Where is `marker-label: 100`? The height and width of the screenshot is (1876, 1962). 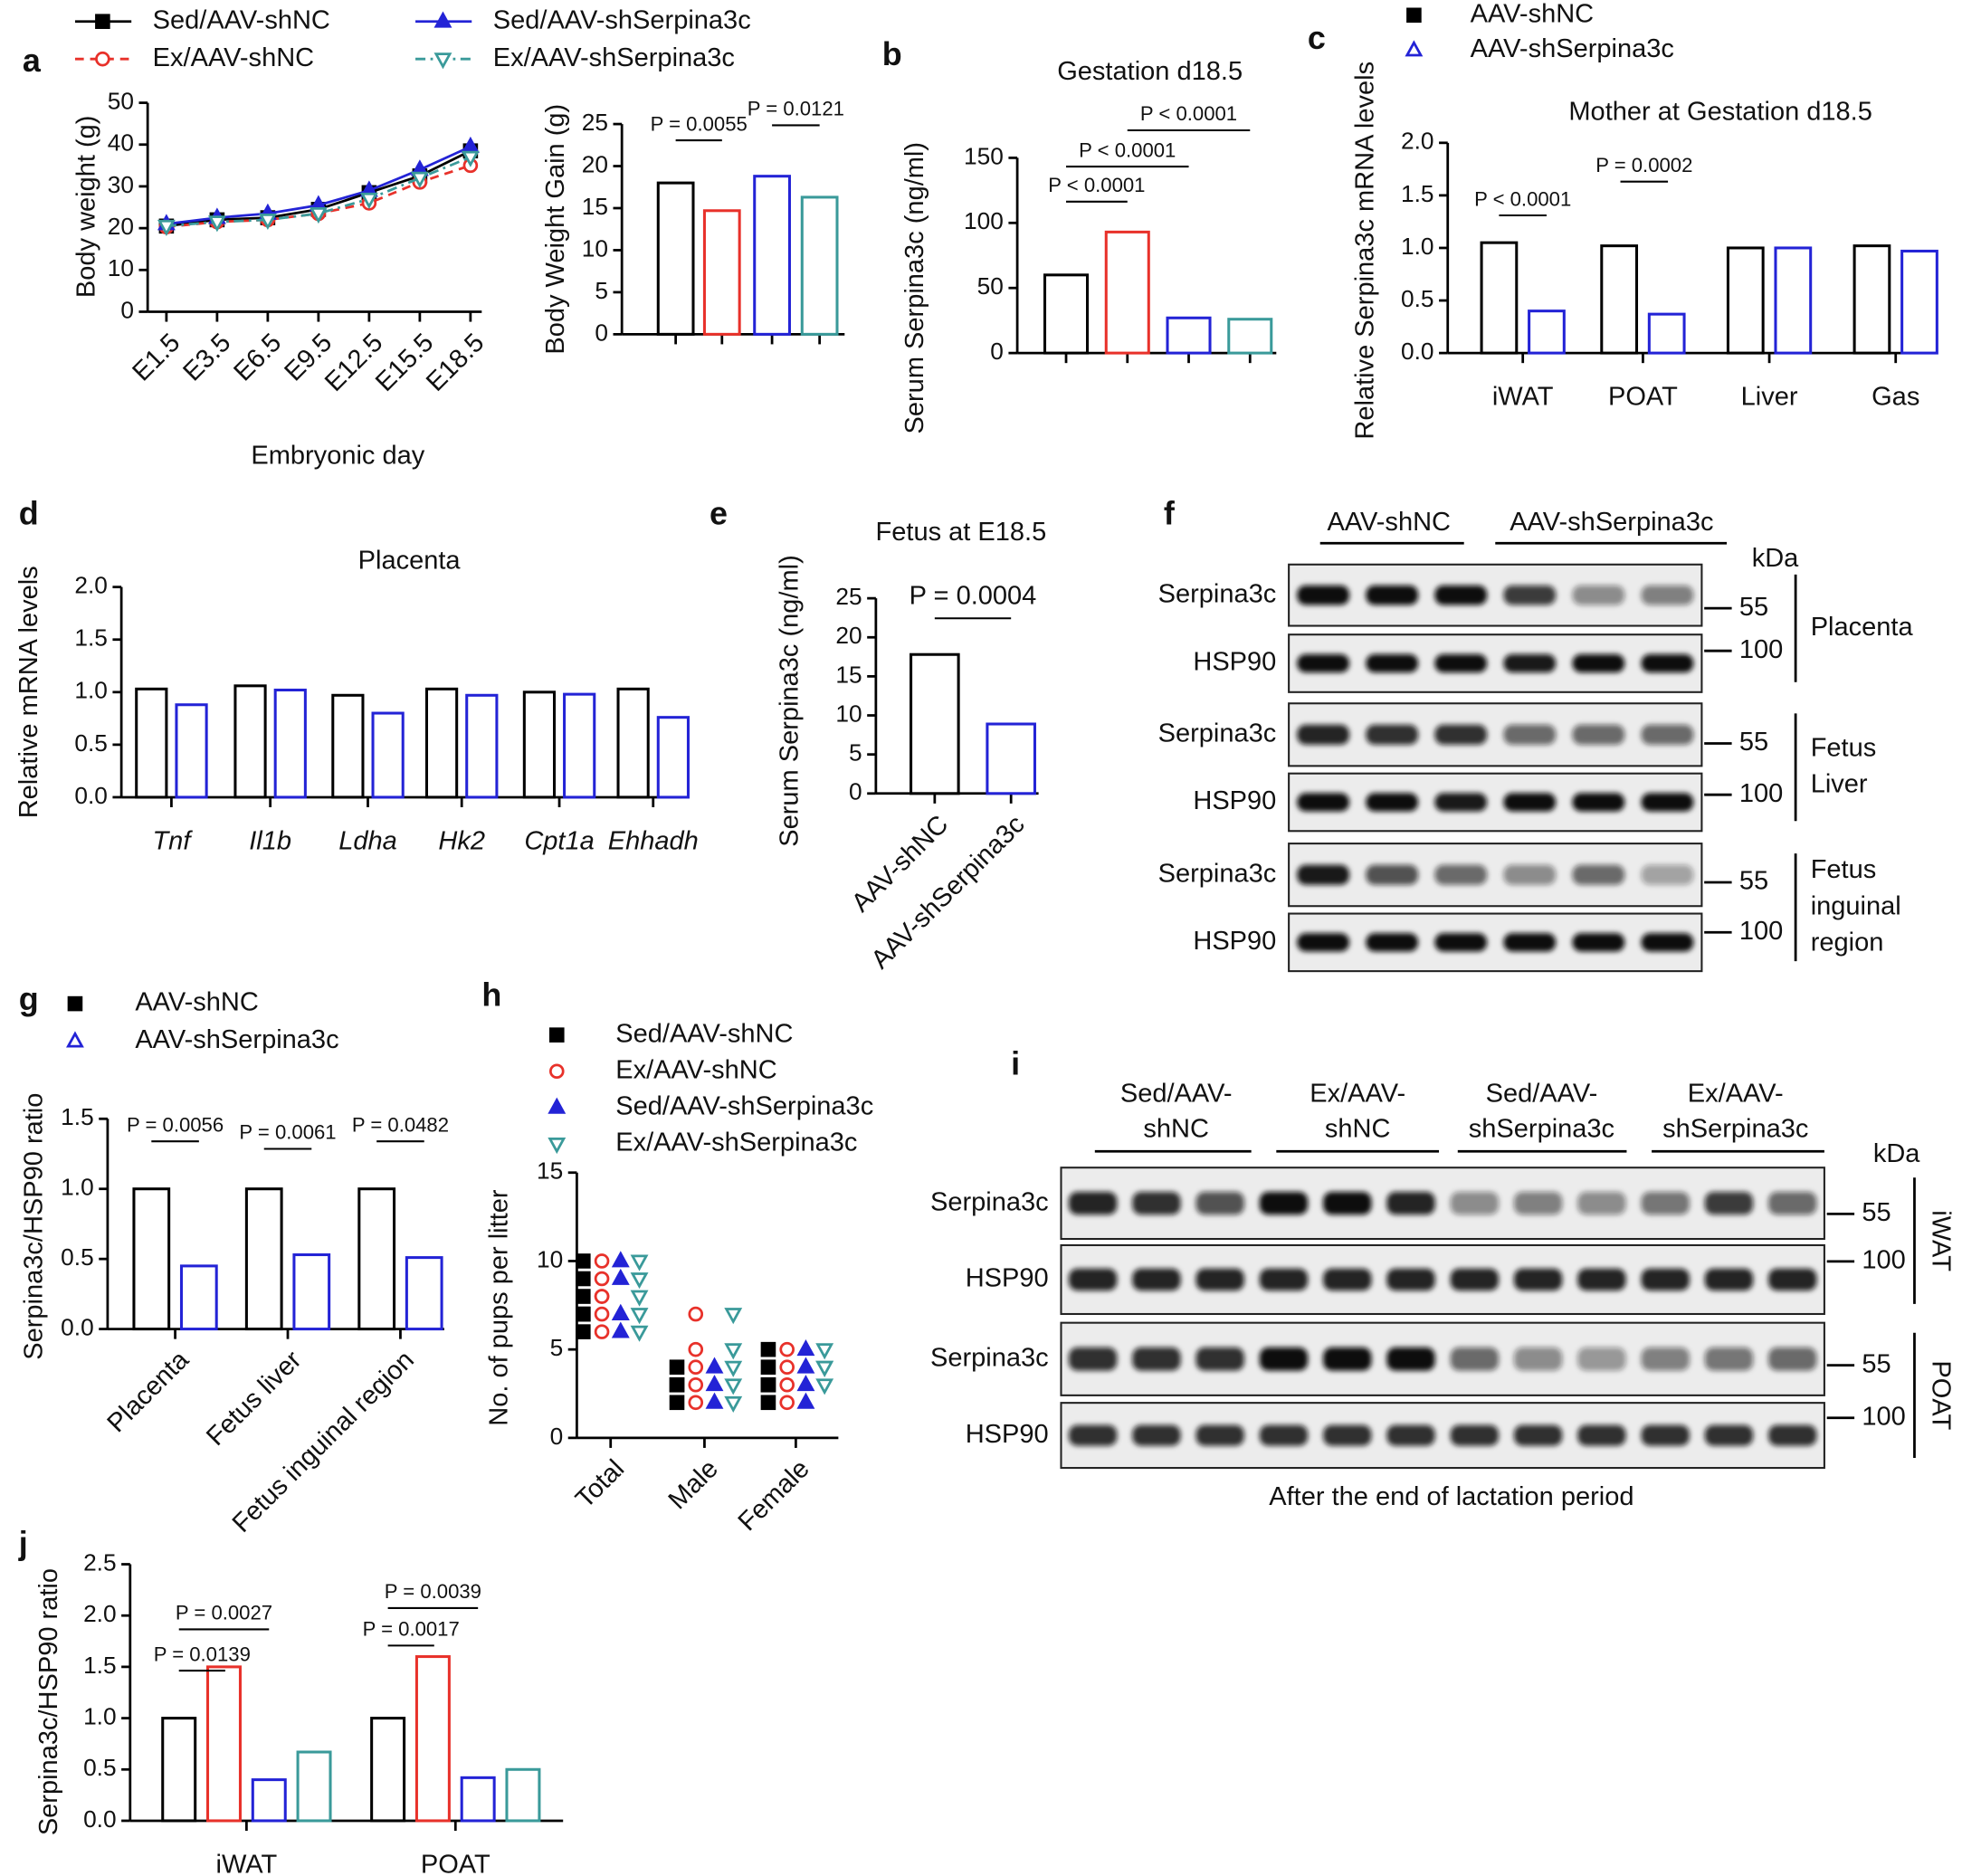
marker-label: 100 is located at coordinates (1883, 1260).